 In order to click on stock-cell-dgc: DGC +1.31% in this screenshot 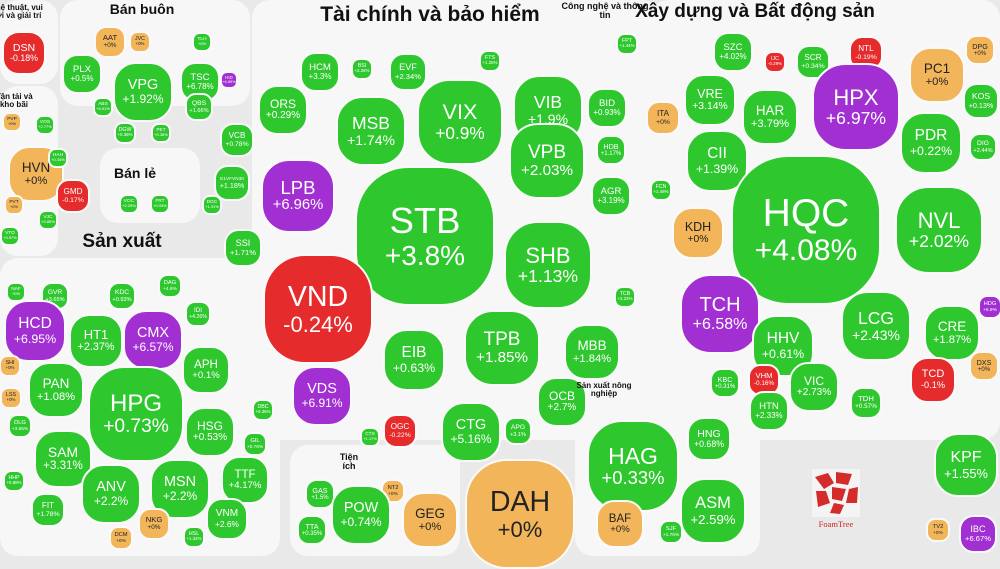, I will do `click(212, 205)`.